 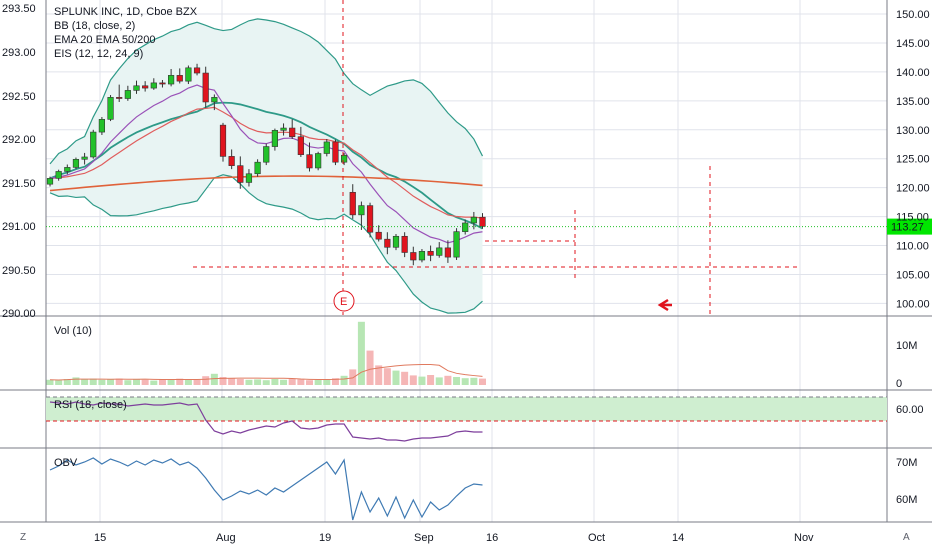 I want to click on rsi-axis-tick: 60.00, so click(x=910, y=410).